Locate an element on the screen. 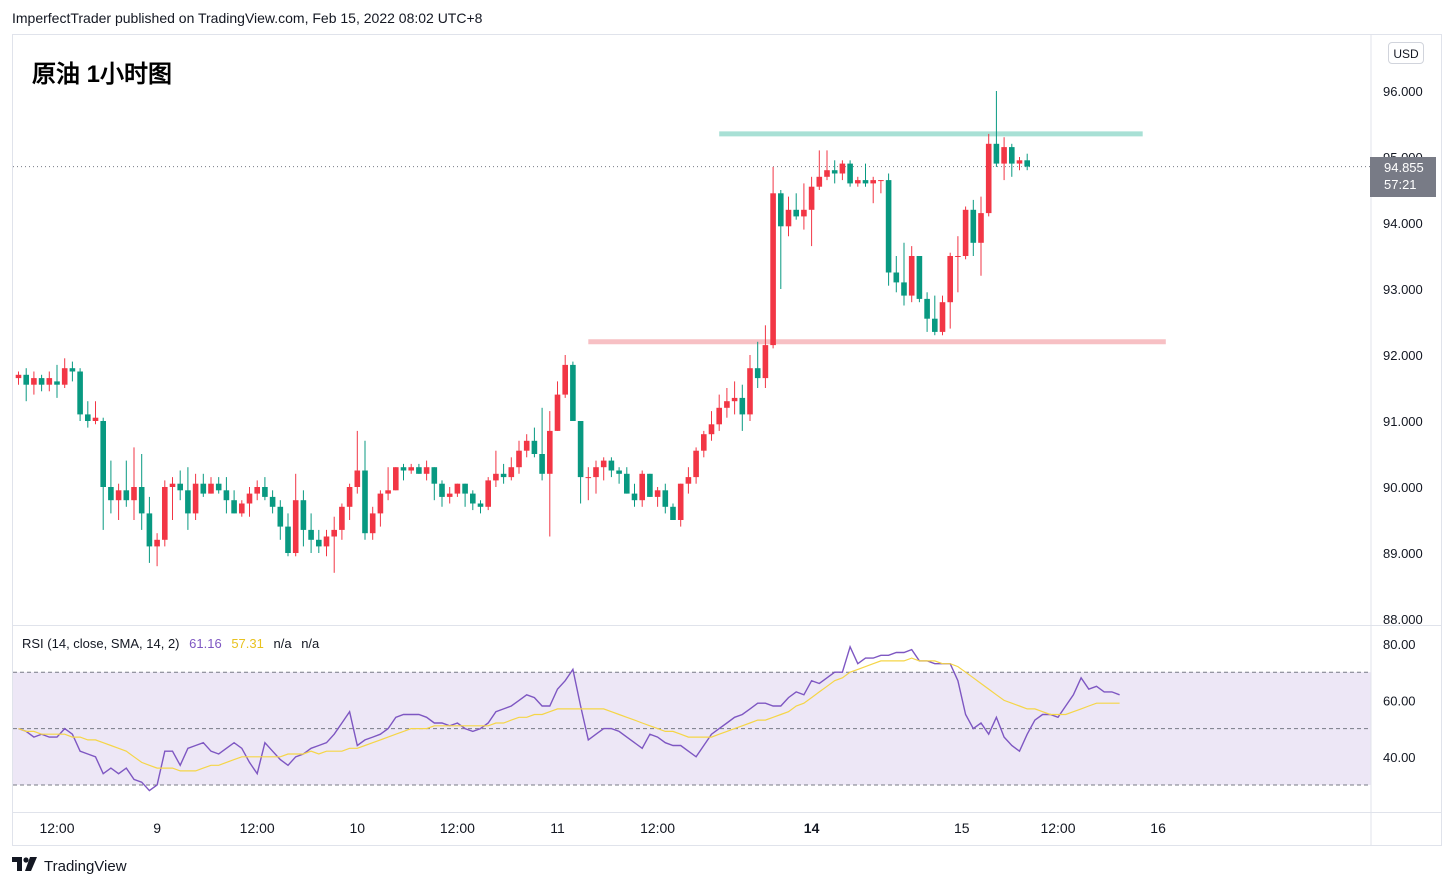 Image resolution: width=1454 pixels, height=889 pixels. footer-brand-label: TradingView is located at coordinates (85, 866).